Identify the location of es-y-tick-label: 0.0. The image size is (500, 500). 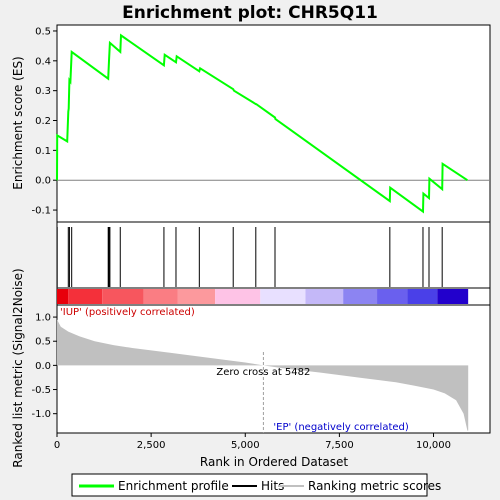
(43, 181).